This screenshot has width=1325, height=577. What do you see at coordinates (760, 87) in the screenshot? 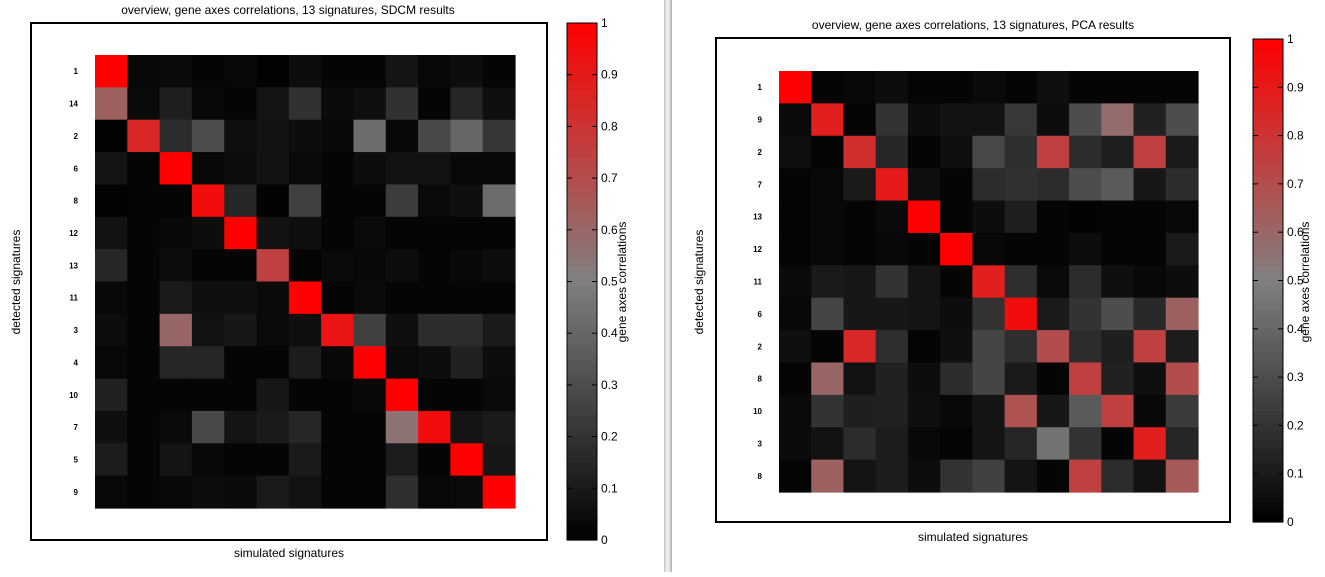
I see `row-label: 1` at bounding box center [760, 87].